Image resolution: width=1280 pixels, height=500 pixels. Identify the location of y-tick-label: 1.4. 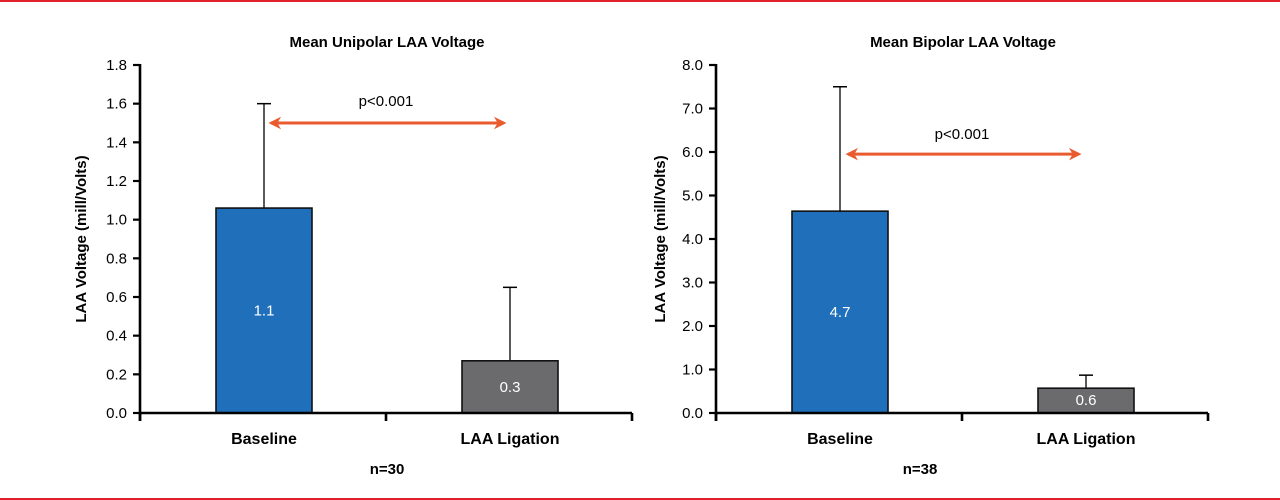
(116, 142).